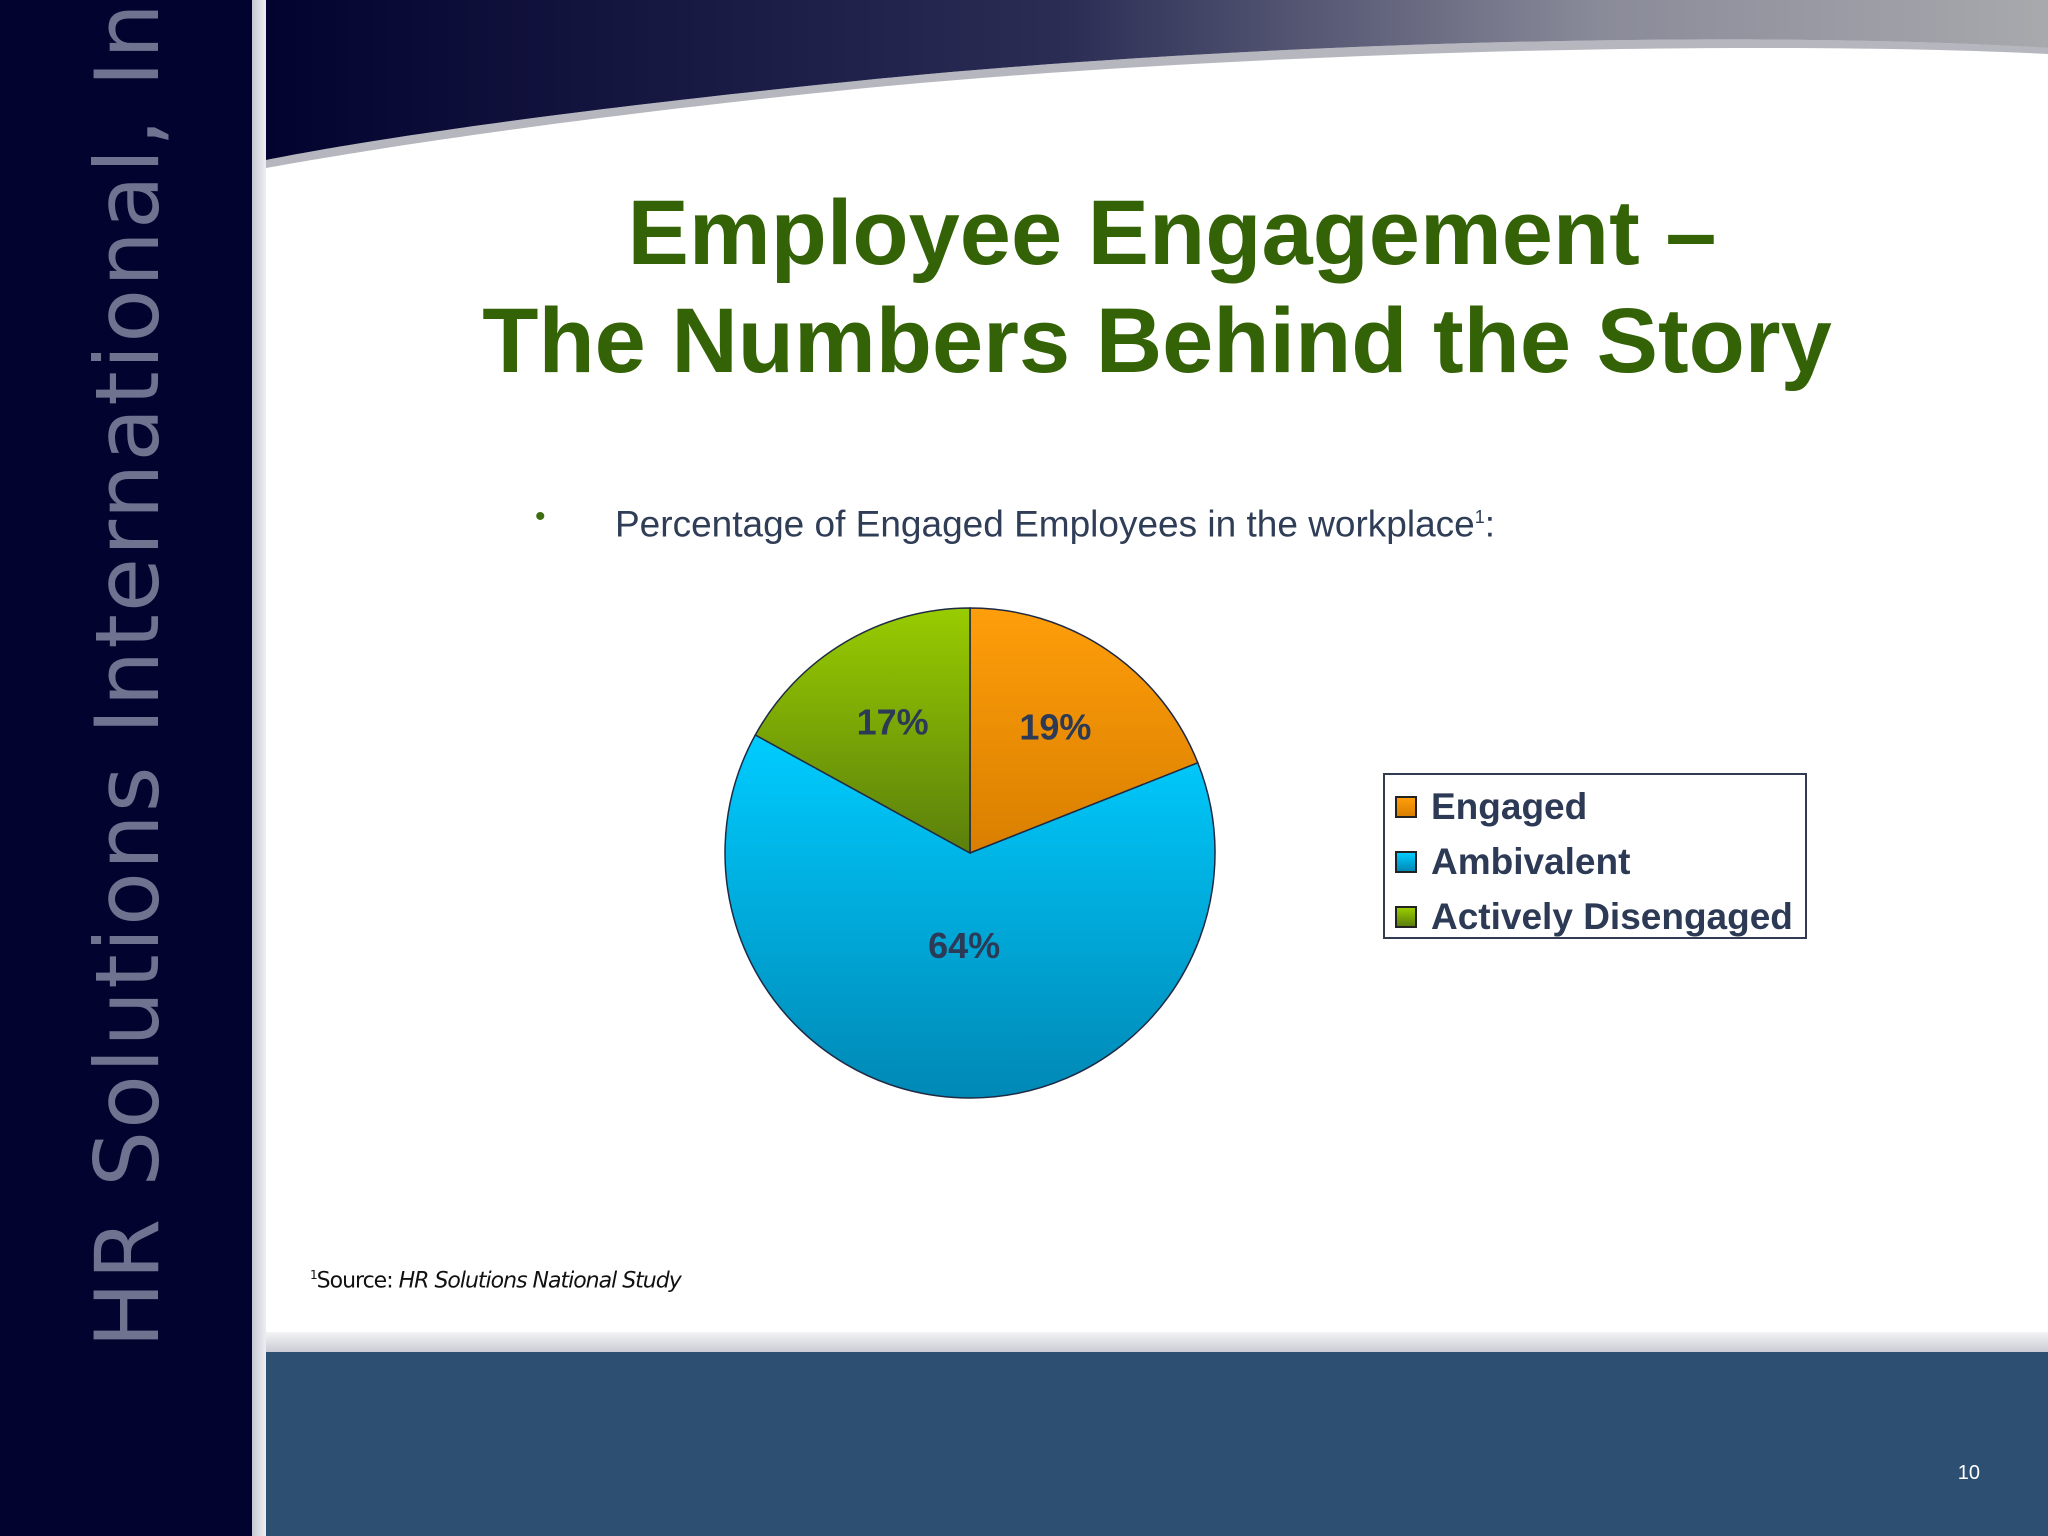  What do you see at coordinates (1172, 233) in the screenshot?
I see `title-line-1: Employee Engagement –` at bounding box center [1172, 233].